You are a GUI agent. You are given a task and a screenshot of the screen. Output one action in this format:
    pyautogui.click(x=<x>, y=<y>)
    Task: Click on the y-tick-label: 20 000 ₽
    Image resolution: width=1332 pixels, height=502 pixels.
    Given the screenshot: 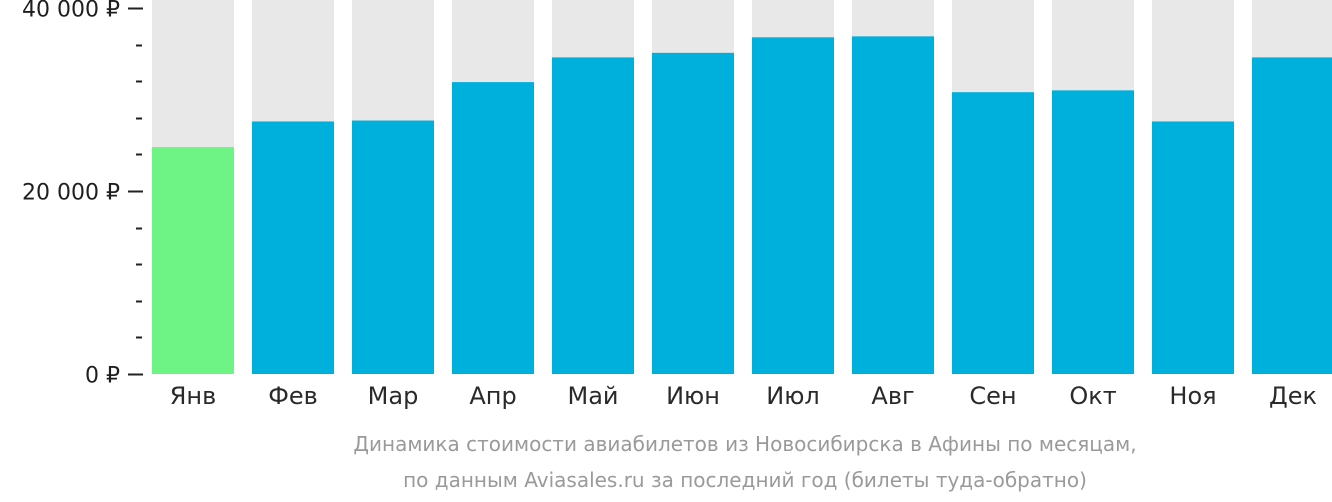 What is the action you would take?
    pyautogui.click(x=71, y=193)
    